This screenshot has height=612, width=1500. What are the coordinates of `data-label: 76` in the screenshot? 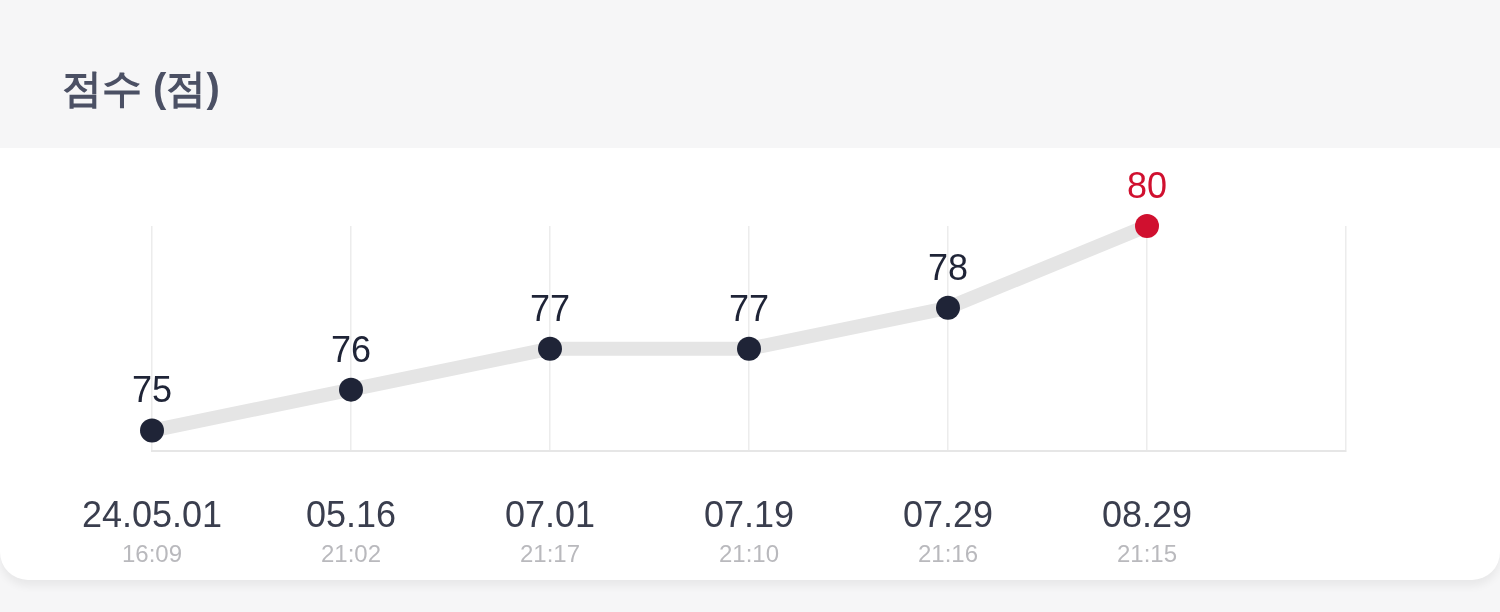 It's located at (351, 349).